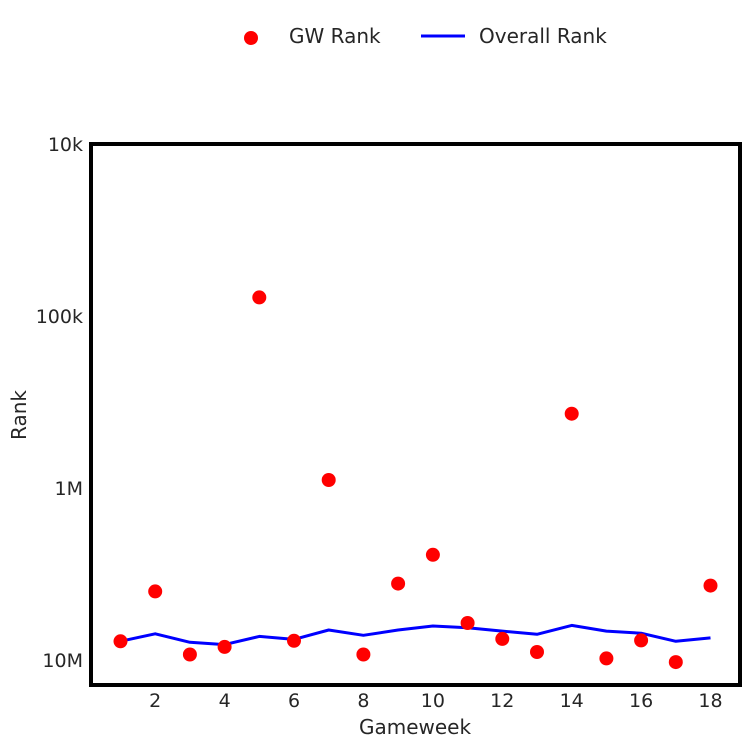 Image resolution: width=750 pixels, height=750 pixels. What do you see at coordinates (572, 701) in the screenshot?
I see `x-tick-label: 14` at bounding box center [572, 701].